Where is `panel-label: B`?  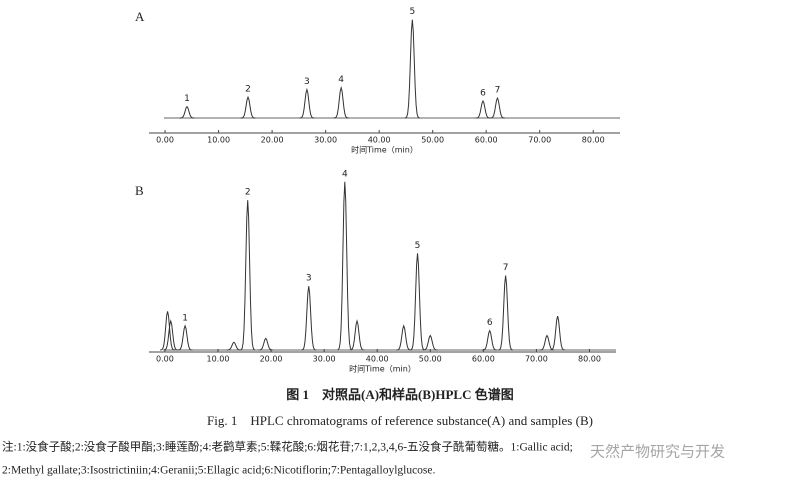
panel-label: B is located at coordinates (139, 190).